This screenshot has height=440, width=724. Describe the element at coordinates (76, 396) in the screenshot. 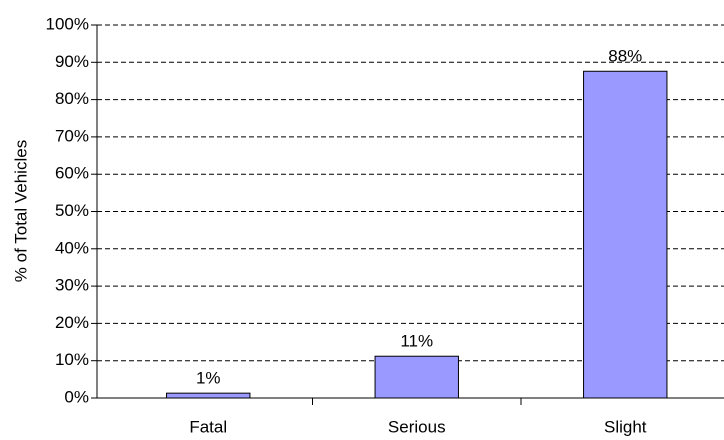

I see `y-tick-label: 0%` at that location.